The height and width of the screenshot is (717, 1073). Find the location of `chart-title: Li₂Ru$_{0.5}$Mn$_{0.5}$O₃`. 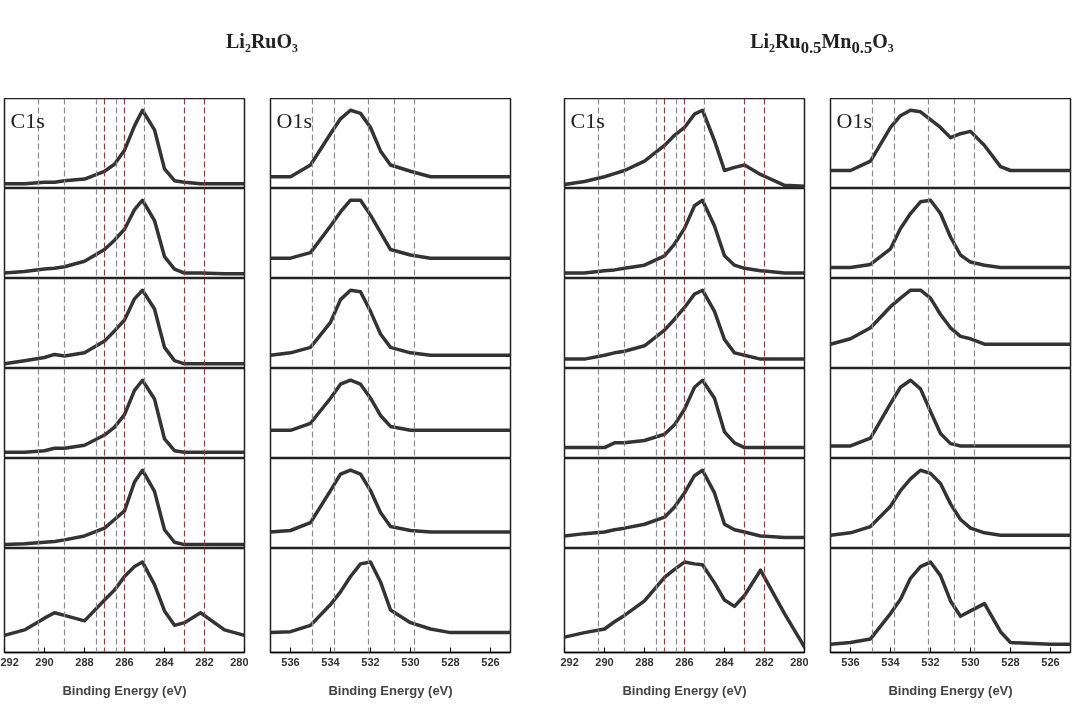

chart-title: Li₂Ru$_{0.5}$Mn$_{0.5}$O₃ is located at coordinates (822, 44).